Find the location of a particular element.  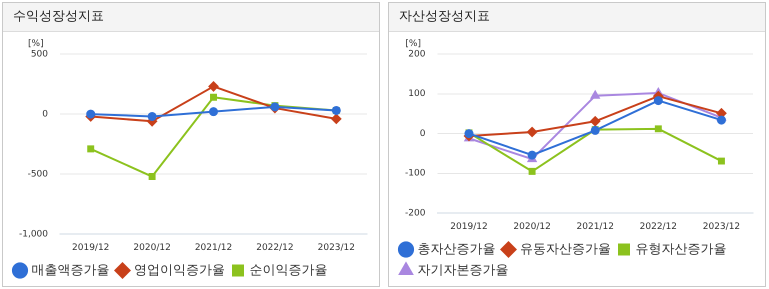

y-tick-label: 500 is located at coordinates (39, 54).